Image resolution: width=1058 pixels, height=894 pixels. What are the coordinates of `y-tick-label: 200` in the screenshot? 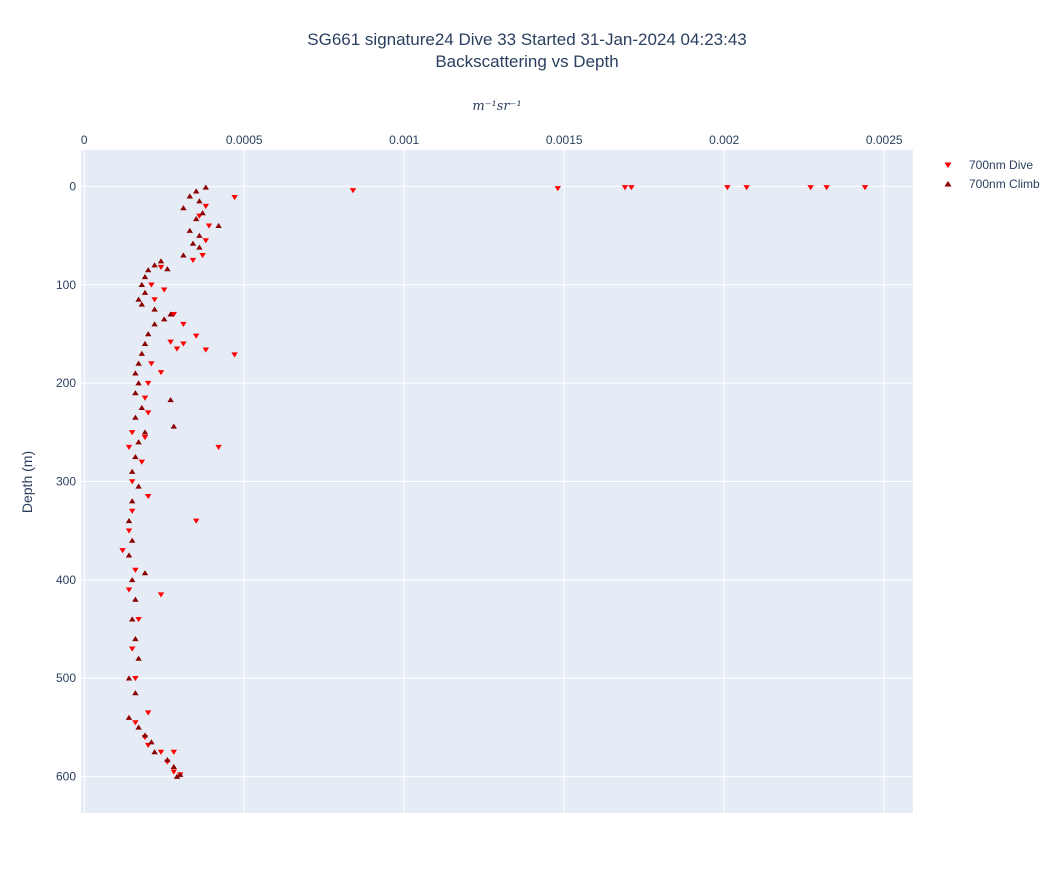 It's located at (66, 383).